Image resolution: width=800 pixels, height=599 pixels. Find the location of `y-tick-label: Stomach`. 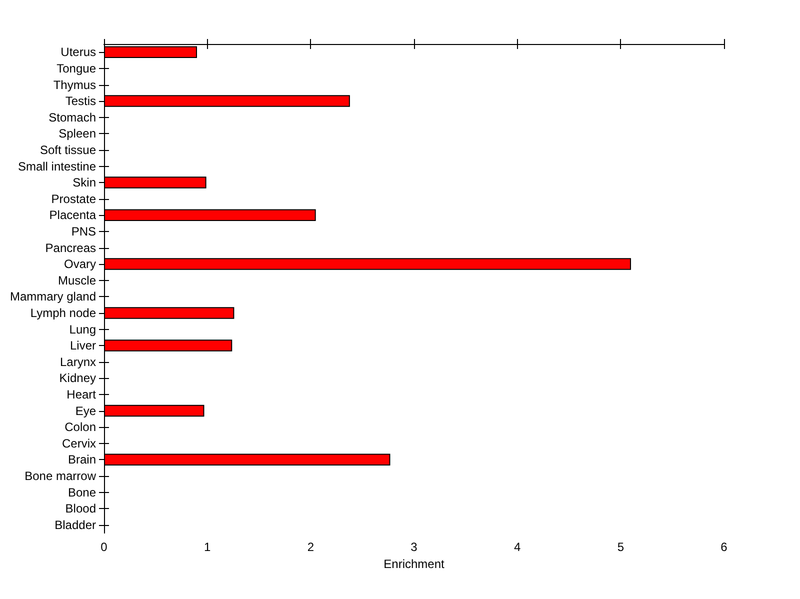

y-tick-label: Stomach is located at coordinates (72, 117).